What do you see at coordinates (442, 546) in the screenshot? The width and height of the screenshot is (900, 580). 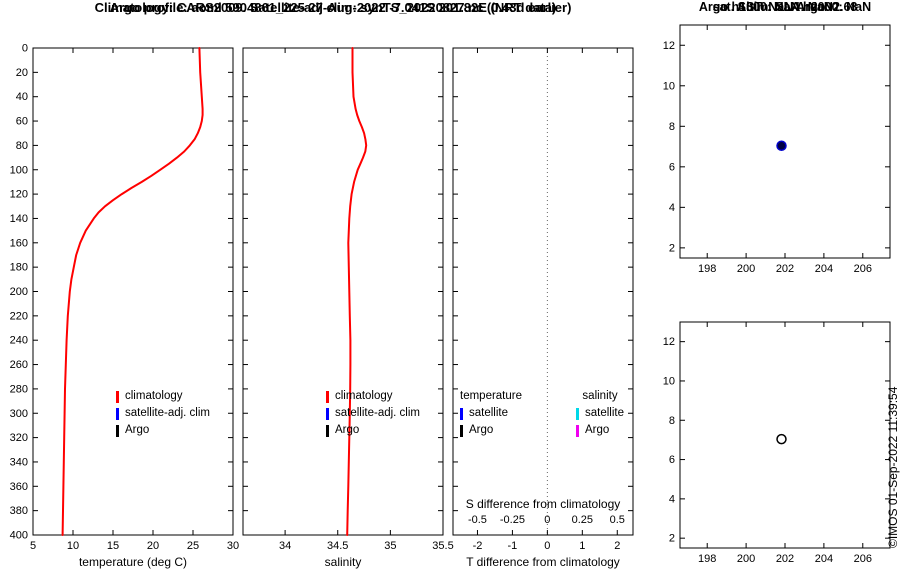 I see `x-tick-label: 35.5` at bounding box center [442, 546].